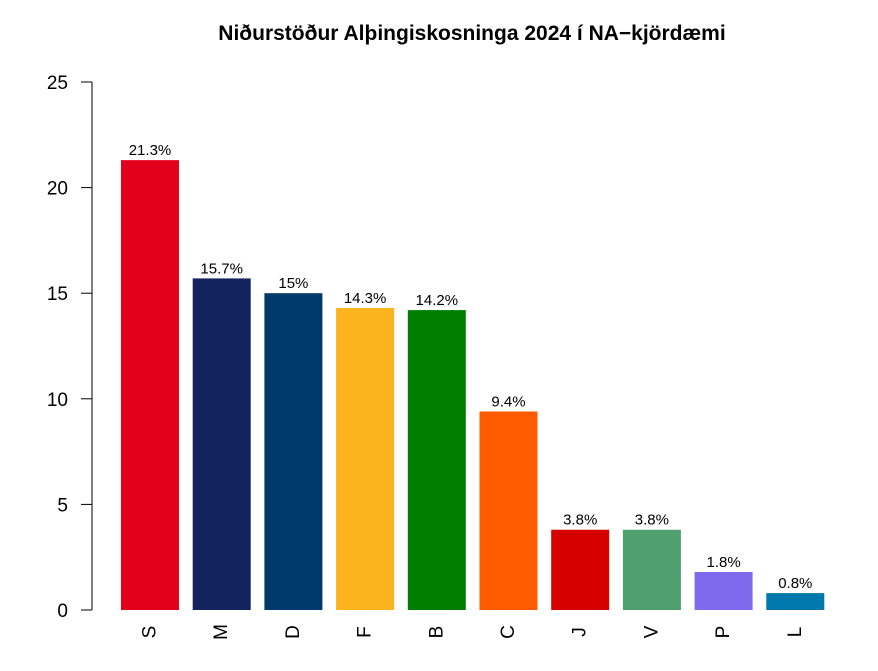 This screenshot has width=878, height=671. I want to click on category-label-V: V, so click(651, 631).